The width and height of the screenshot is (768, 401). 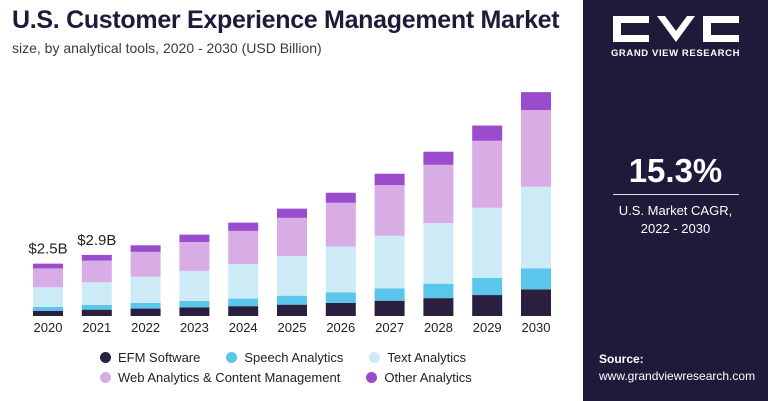 I want to click on x-tick-label: 2021, so click(x=96, y=327).